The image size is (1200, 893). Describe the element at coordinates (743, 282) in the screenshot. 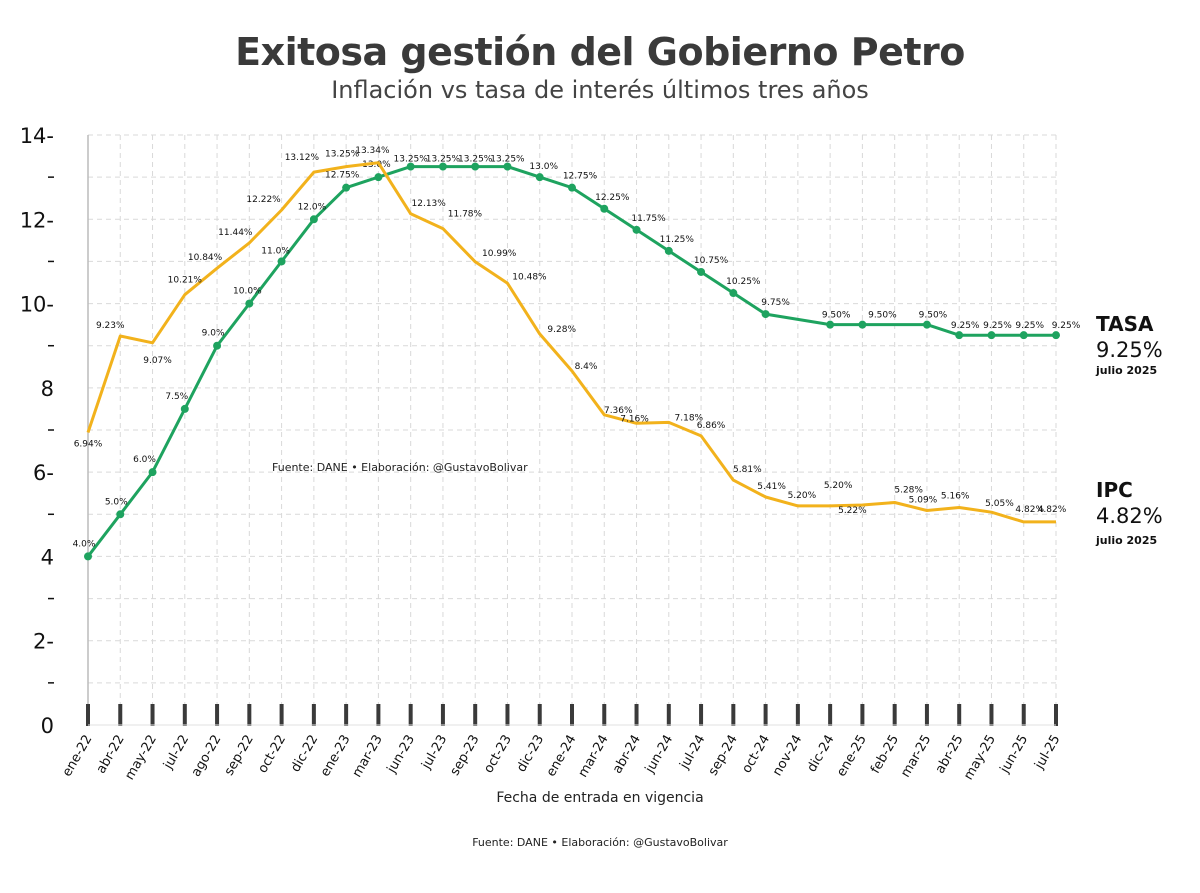

I see `tasa-data-label: 10.25%` at that location.